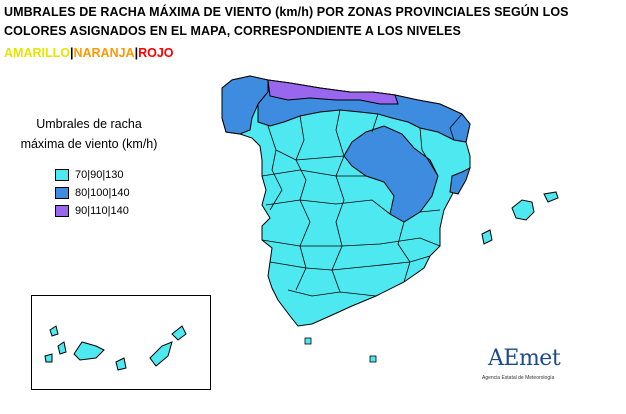 The height and width of the screenshot is (414, 626). What do you see at coordinates (362, 203) in the screenshot?
I see `province-borders` at bounding box center [362, 203].